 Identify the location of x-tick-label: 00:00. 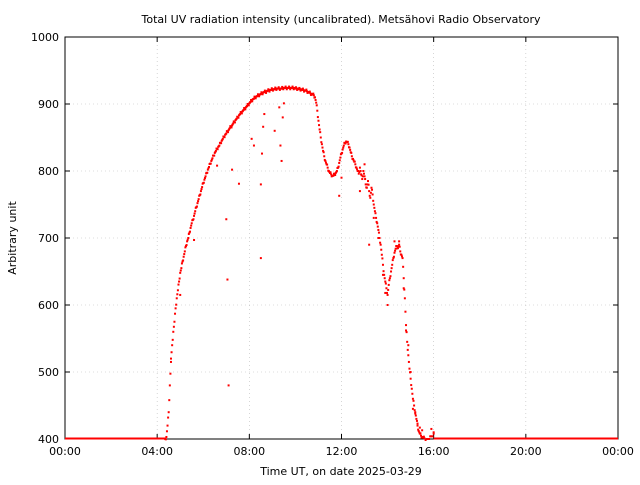
(65, 451).